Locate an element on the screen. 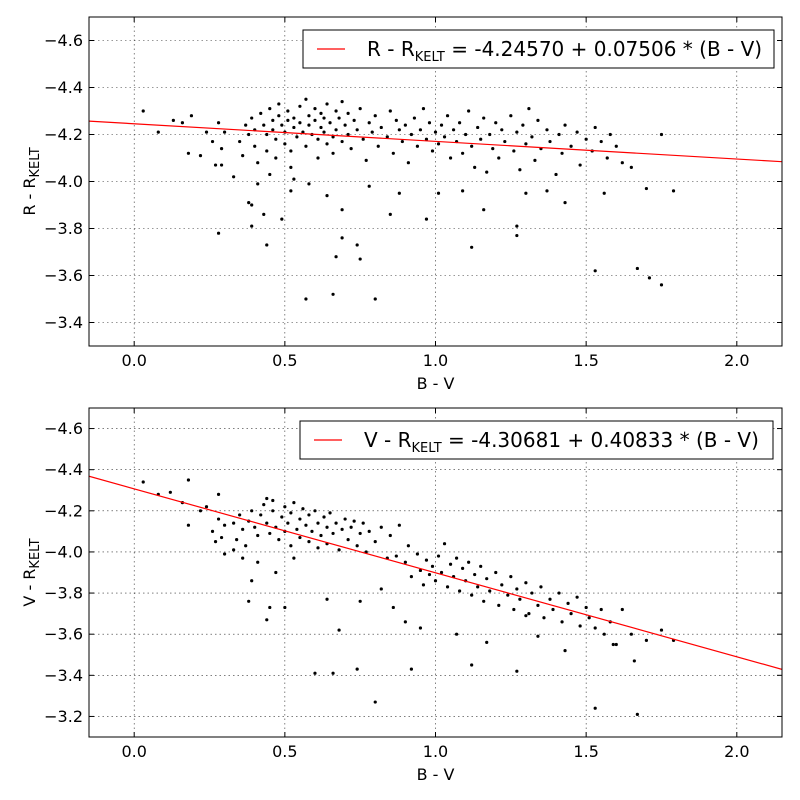 Image resolution: width=800 pixels, height=800 pixels. y-tick-label: −4.2 is located at coordinates (63, 134).